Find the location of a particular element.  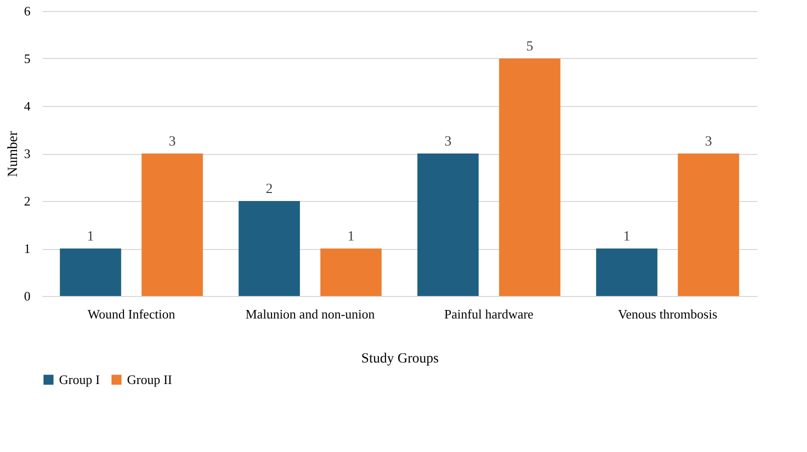

x-axis-title: Study Groups is located at coordinates (400, 359).